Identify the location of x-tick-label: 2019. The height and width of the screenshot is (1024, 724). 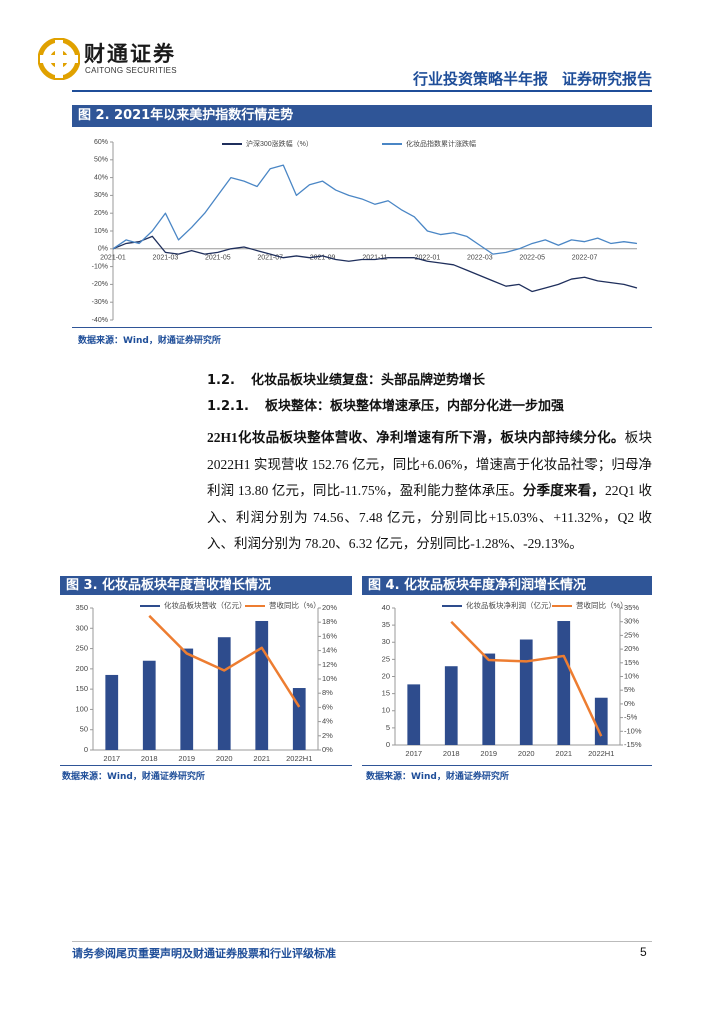
(488, 753).